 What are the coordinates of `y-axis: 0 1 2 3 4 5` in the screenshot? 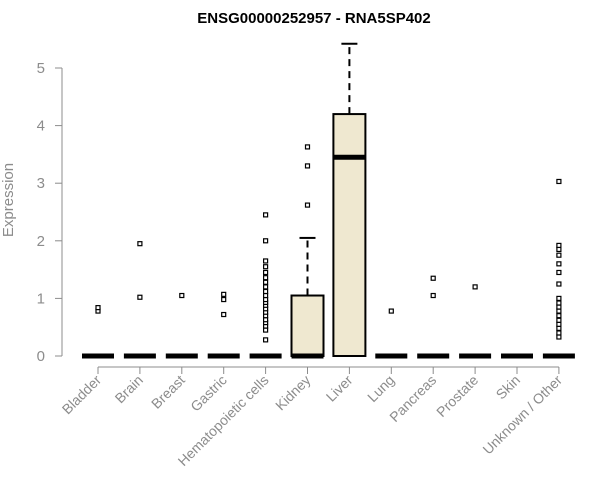 It's located at (50, 212).